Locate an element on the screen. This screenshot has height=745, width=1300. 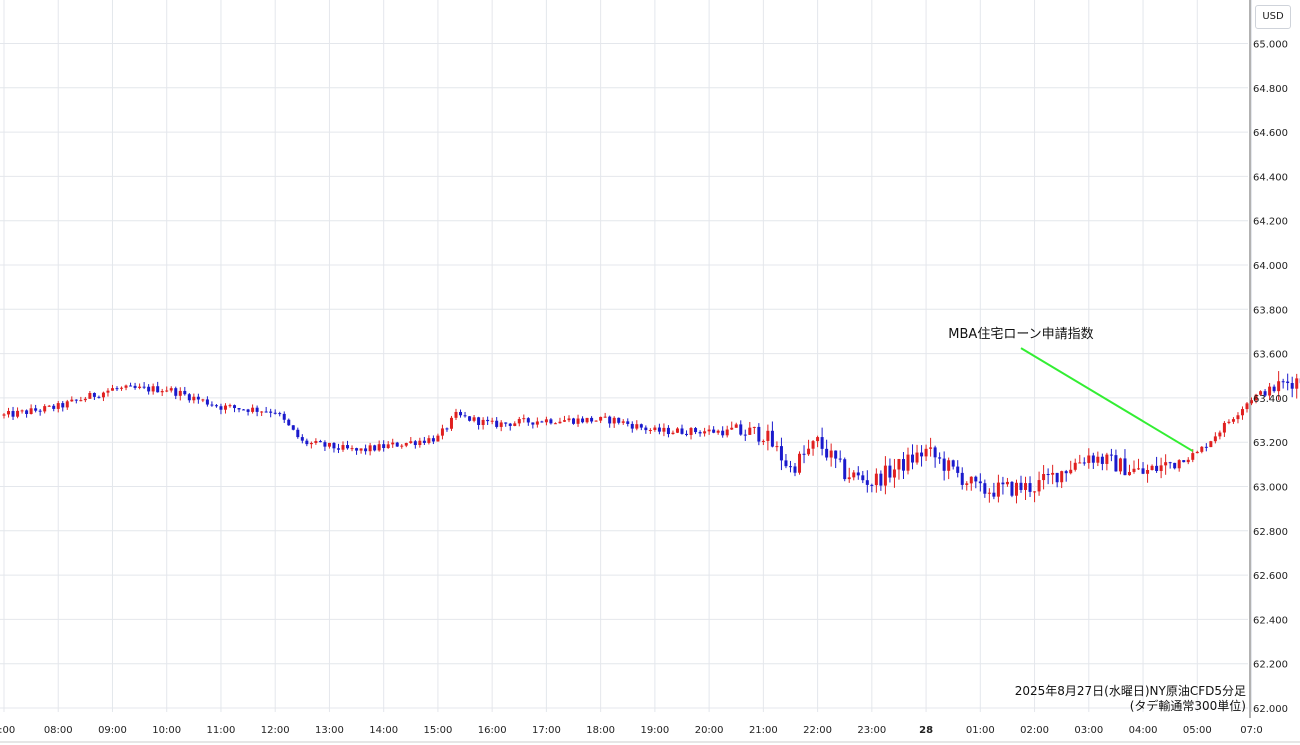
y-tick-label: 63.800 is located at coordinates (1270, 310).